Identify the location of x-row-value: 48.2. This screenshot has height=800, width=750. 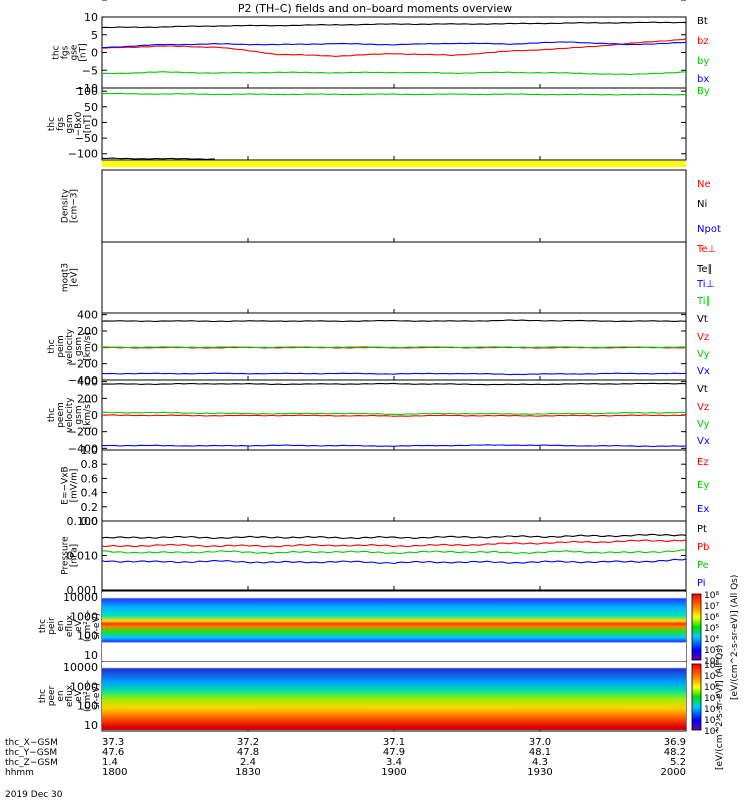
(675, 752).